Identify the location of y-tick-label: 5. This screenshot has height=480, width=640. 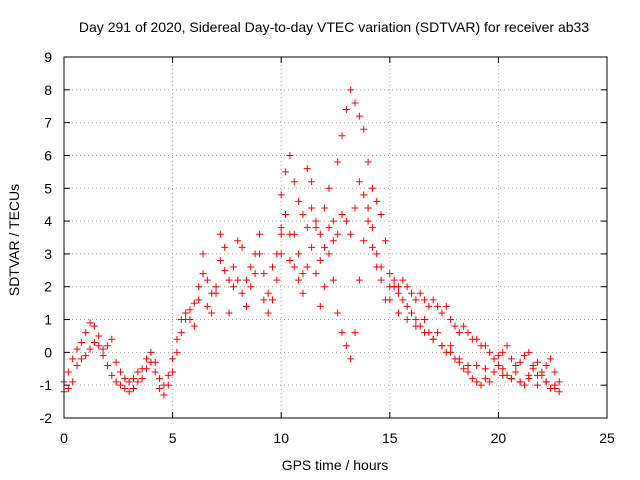
(48, 188).